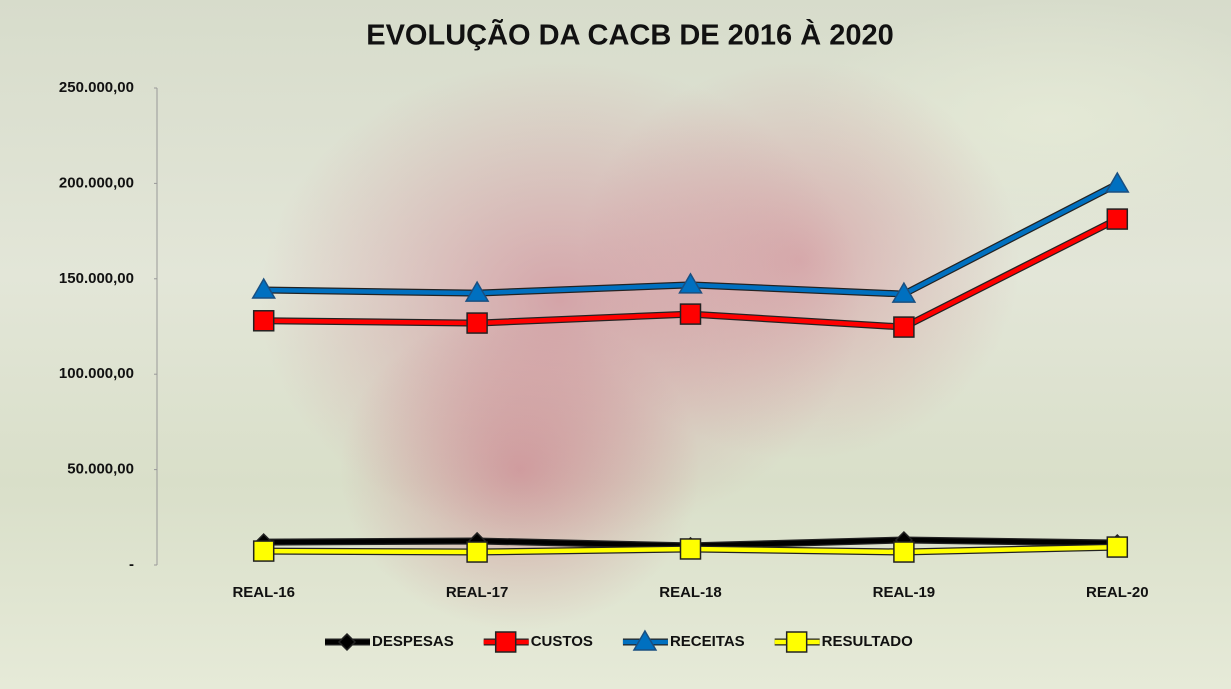 The height and width of the screenshot is (689, 1231). What do you see at coordinates (131, 564) in the screenshot?
I see `y-tick-label: -` at bounding box center [131, 564].